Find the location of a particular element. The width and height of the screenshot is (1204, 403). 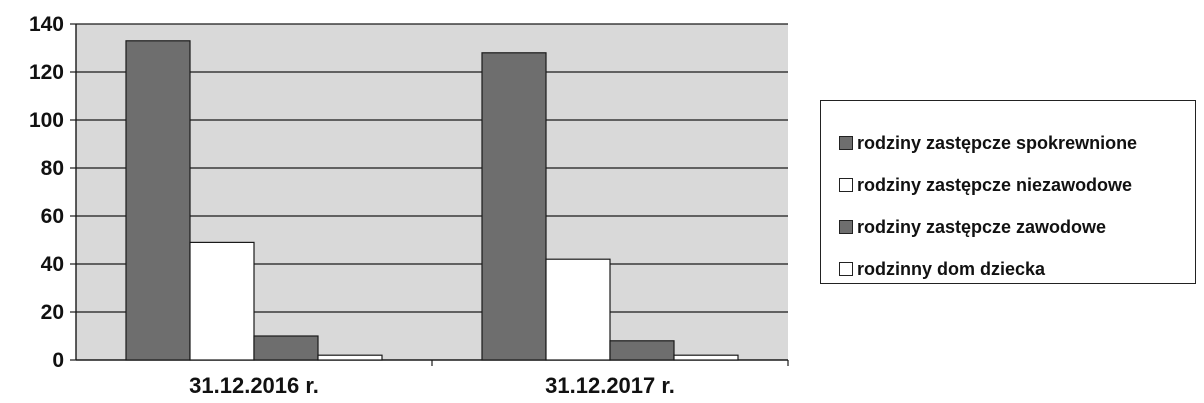

y-axis: 0 20 40 60 80 100 120 140 is located at coordinates (52, 192).